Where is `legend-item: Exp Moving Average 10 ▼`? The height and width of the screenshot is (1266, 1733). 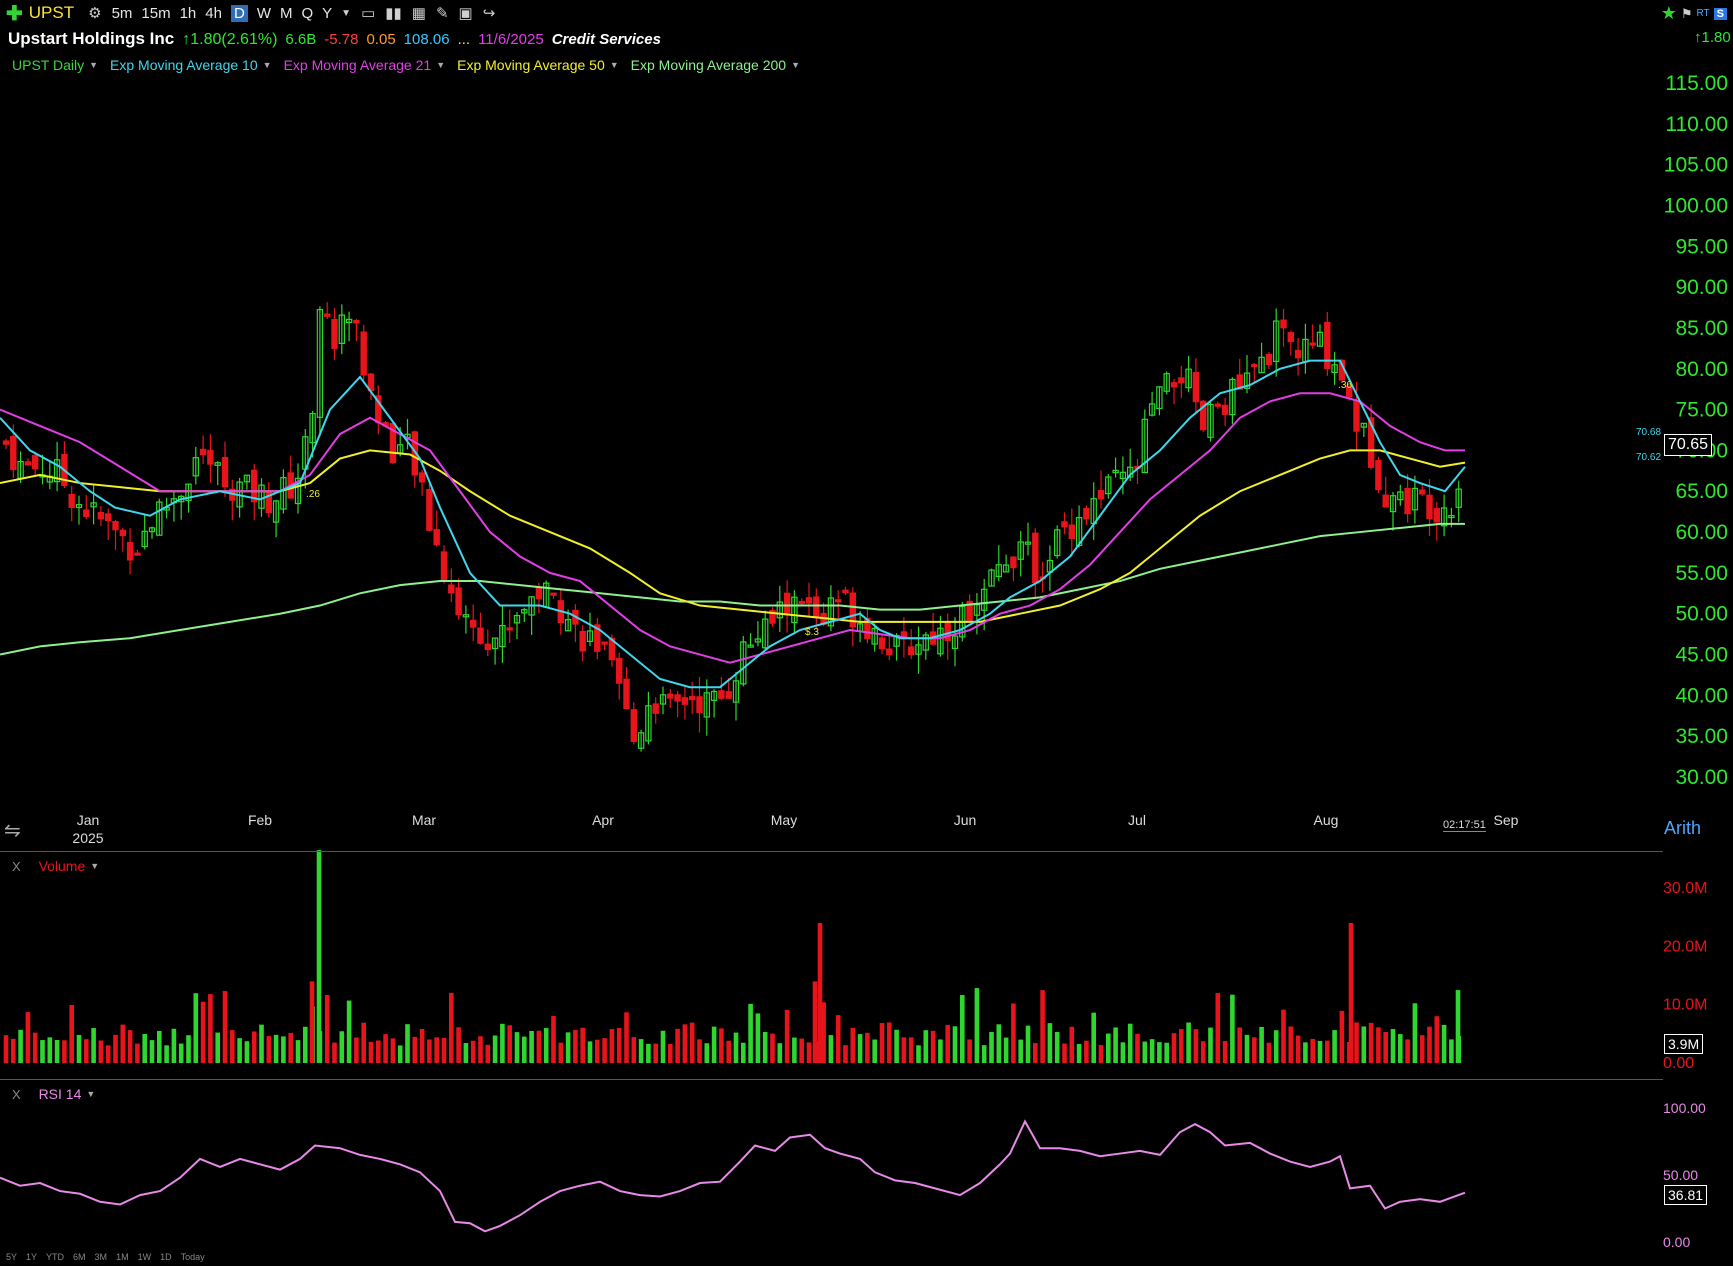 legend-item: Exp Moving Average 10 ▼ is located at coordinates (191, 65).